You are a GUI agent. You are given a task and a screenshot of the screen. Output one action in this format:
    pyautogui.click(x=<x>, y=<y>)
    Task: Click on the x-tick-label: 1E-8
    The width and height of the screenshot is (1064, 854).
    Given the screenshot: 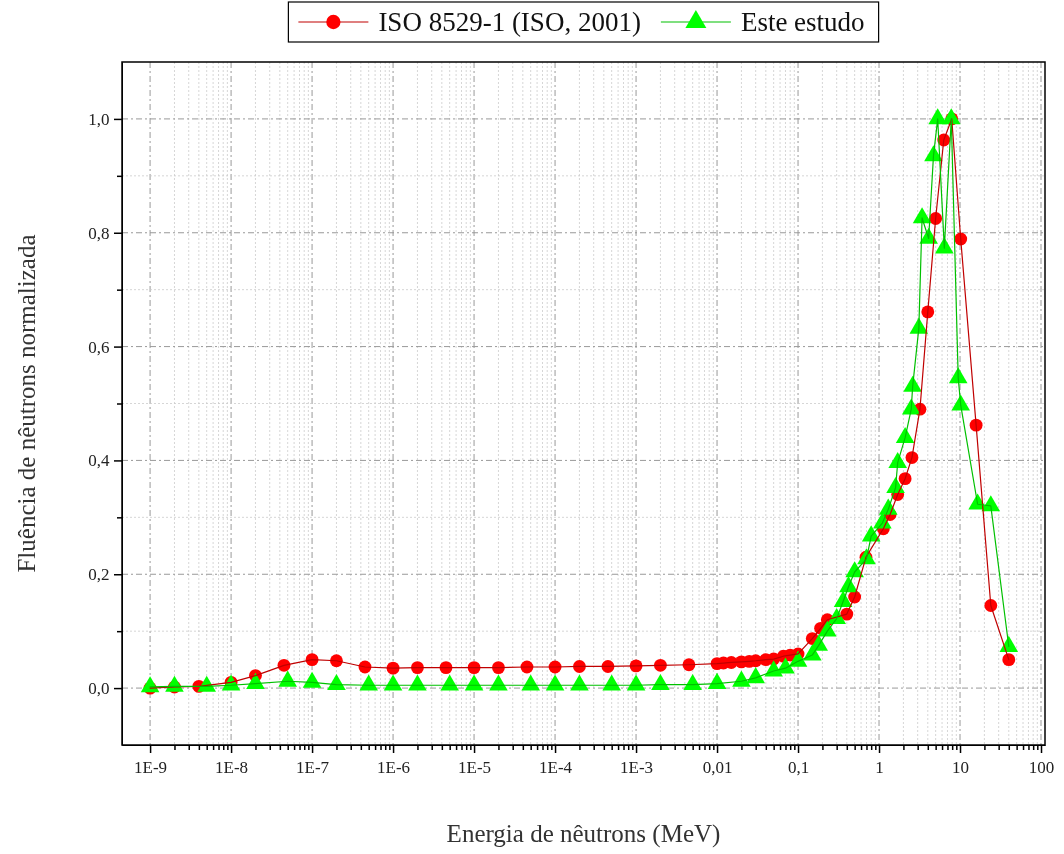 What is the action you would take?
    pyautogui.click(x=232, y=767)
    